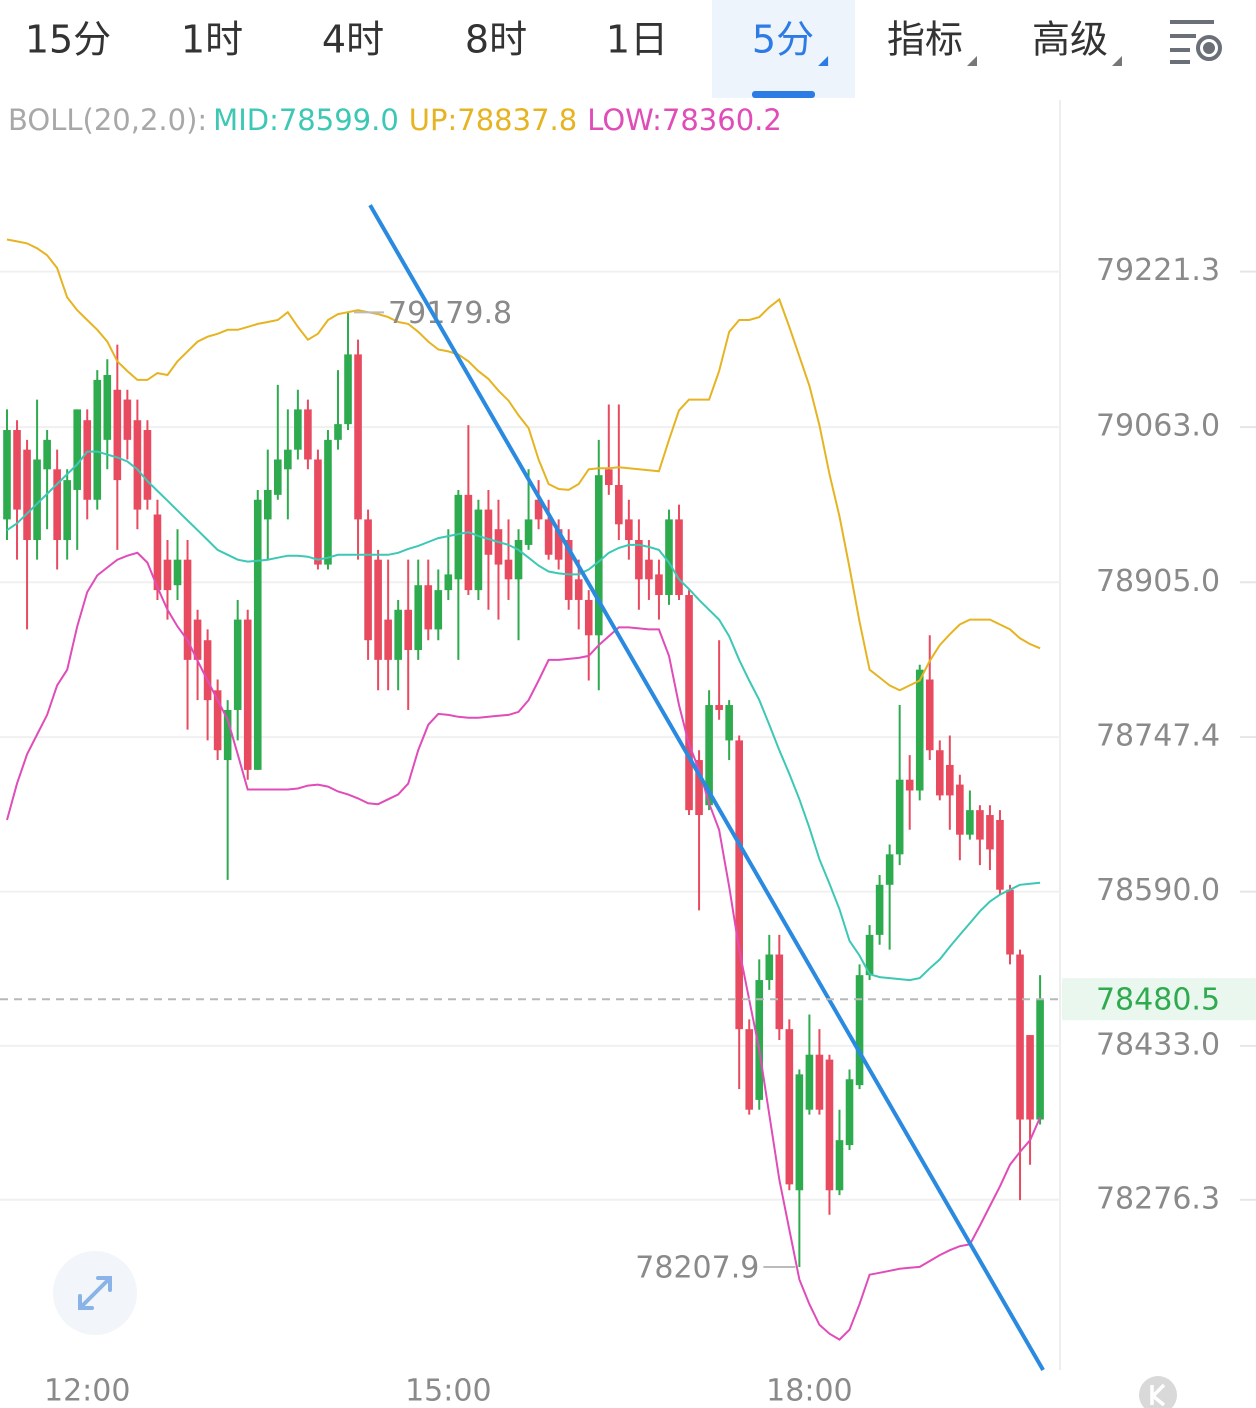 The height and width of the screenshot is (1408, 1256). I want to click on last-price-bg, so click(1159, 999).